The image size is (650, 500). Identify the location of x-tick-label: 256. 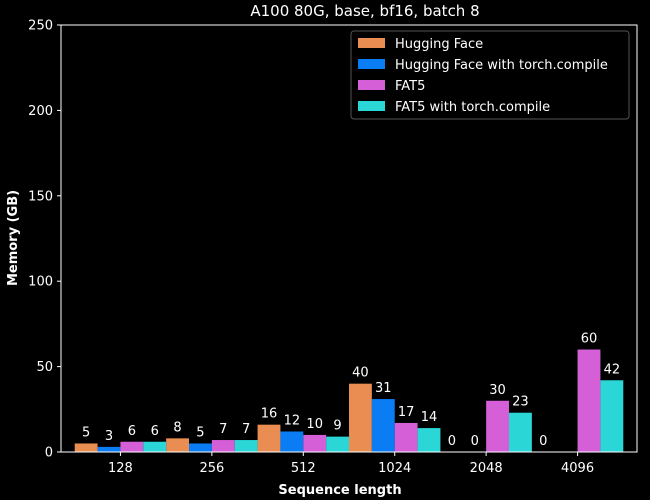
(211, 468).